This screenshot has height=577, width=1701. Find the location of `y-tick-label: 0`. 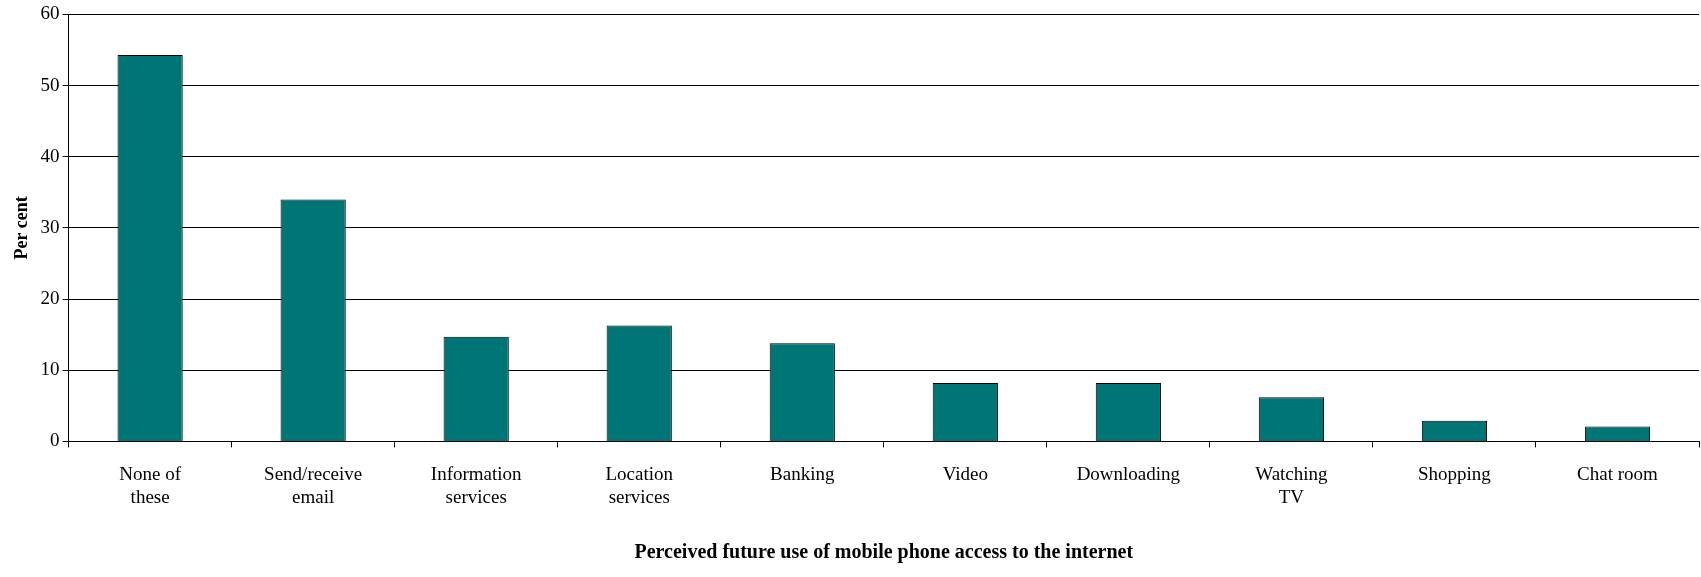

y-tick-label: 0 is located at coordinates (55, 440).